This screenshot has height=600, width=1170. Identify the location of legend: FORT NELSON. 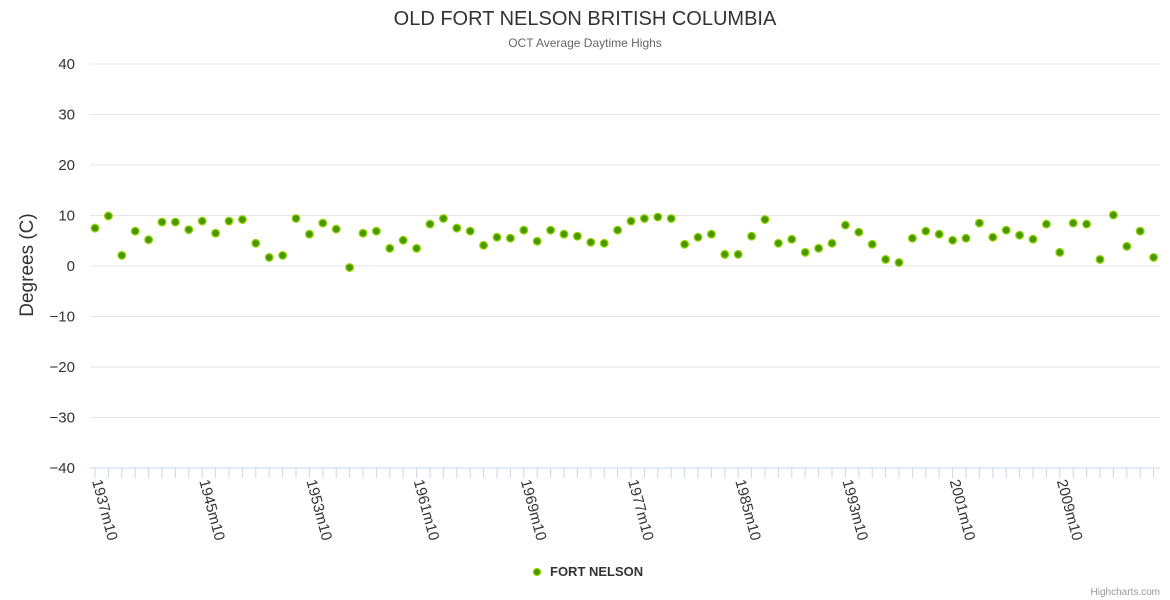
(588, 571).